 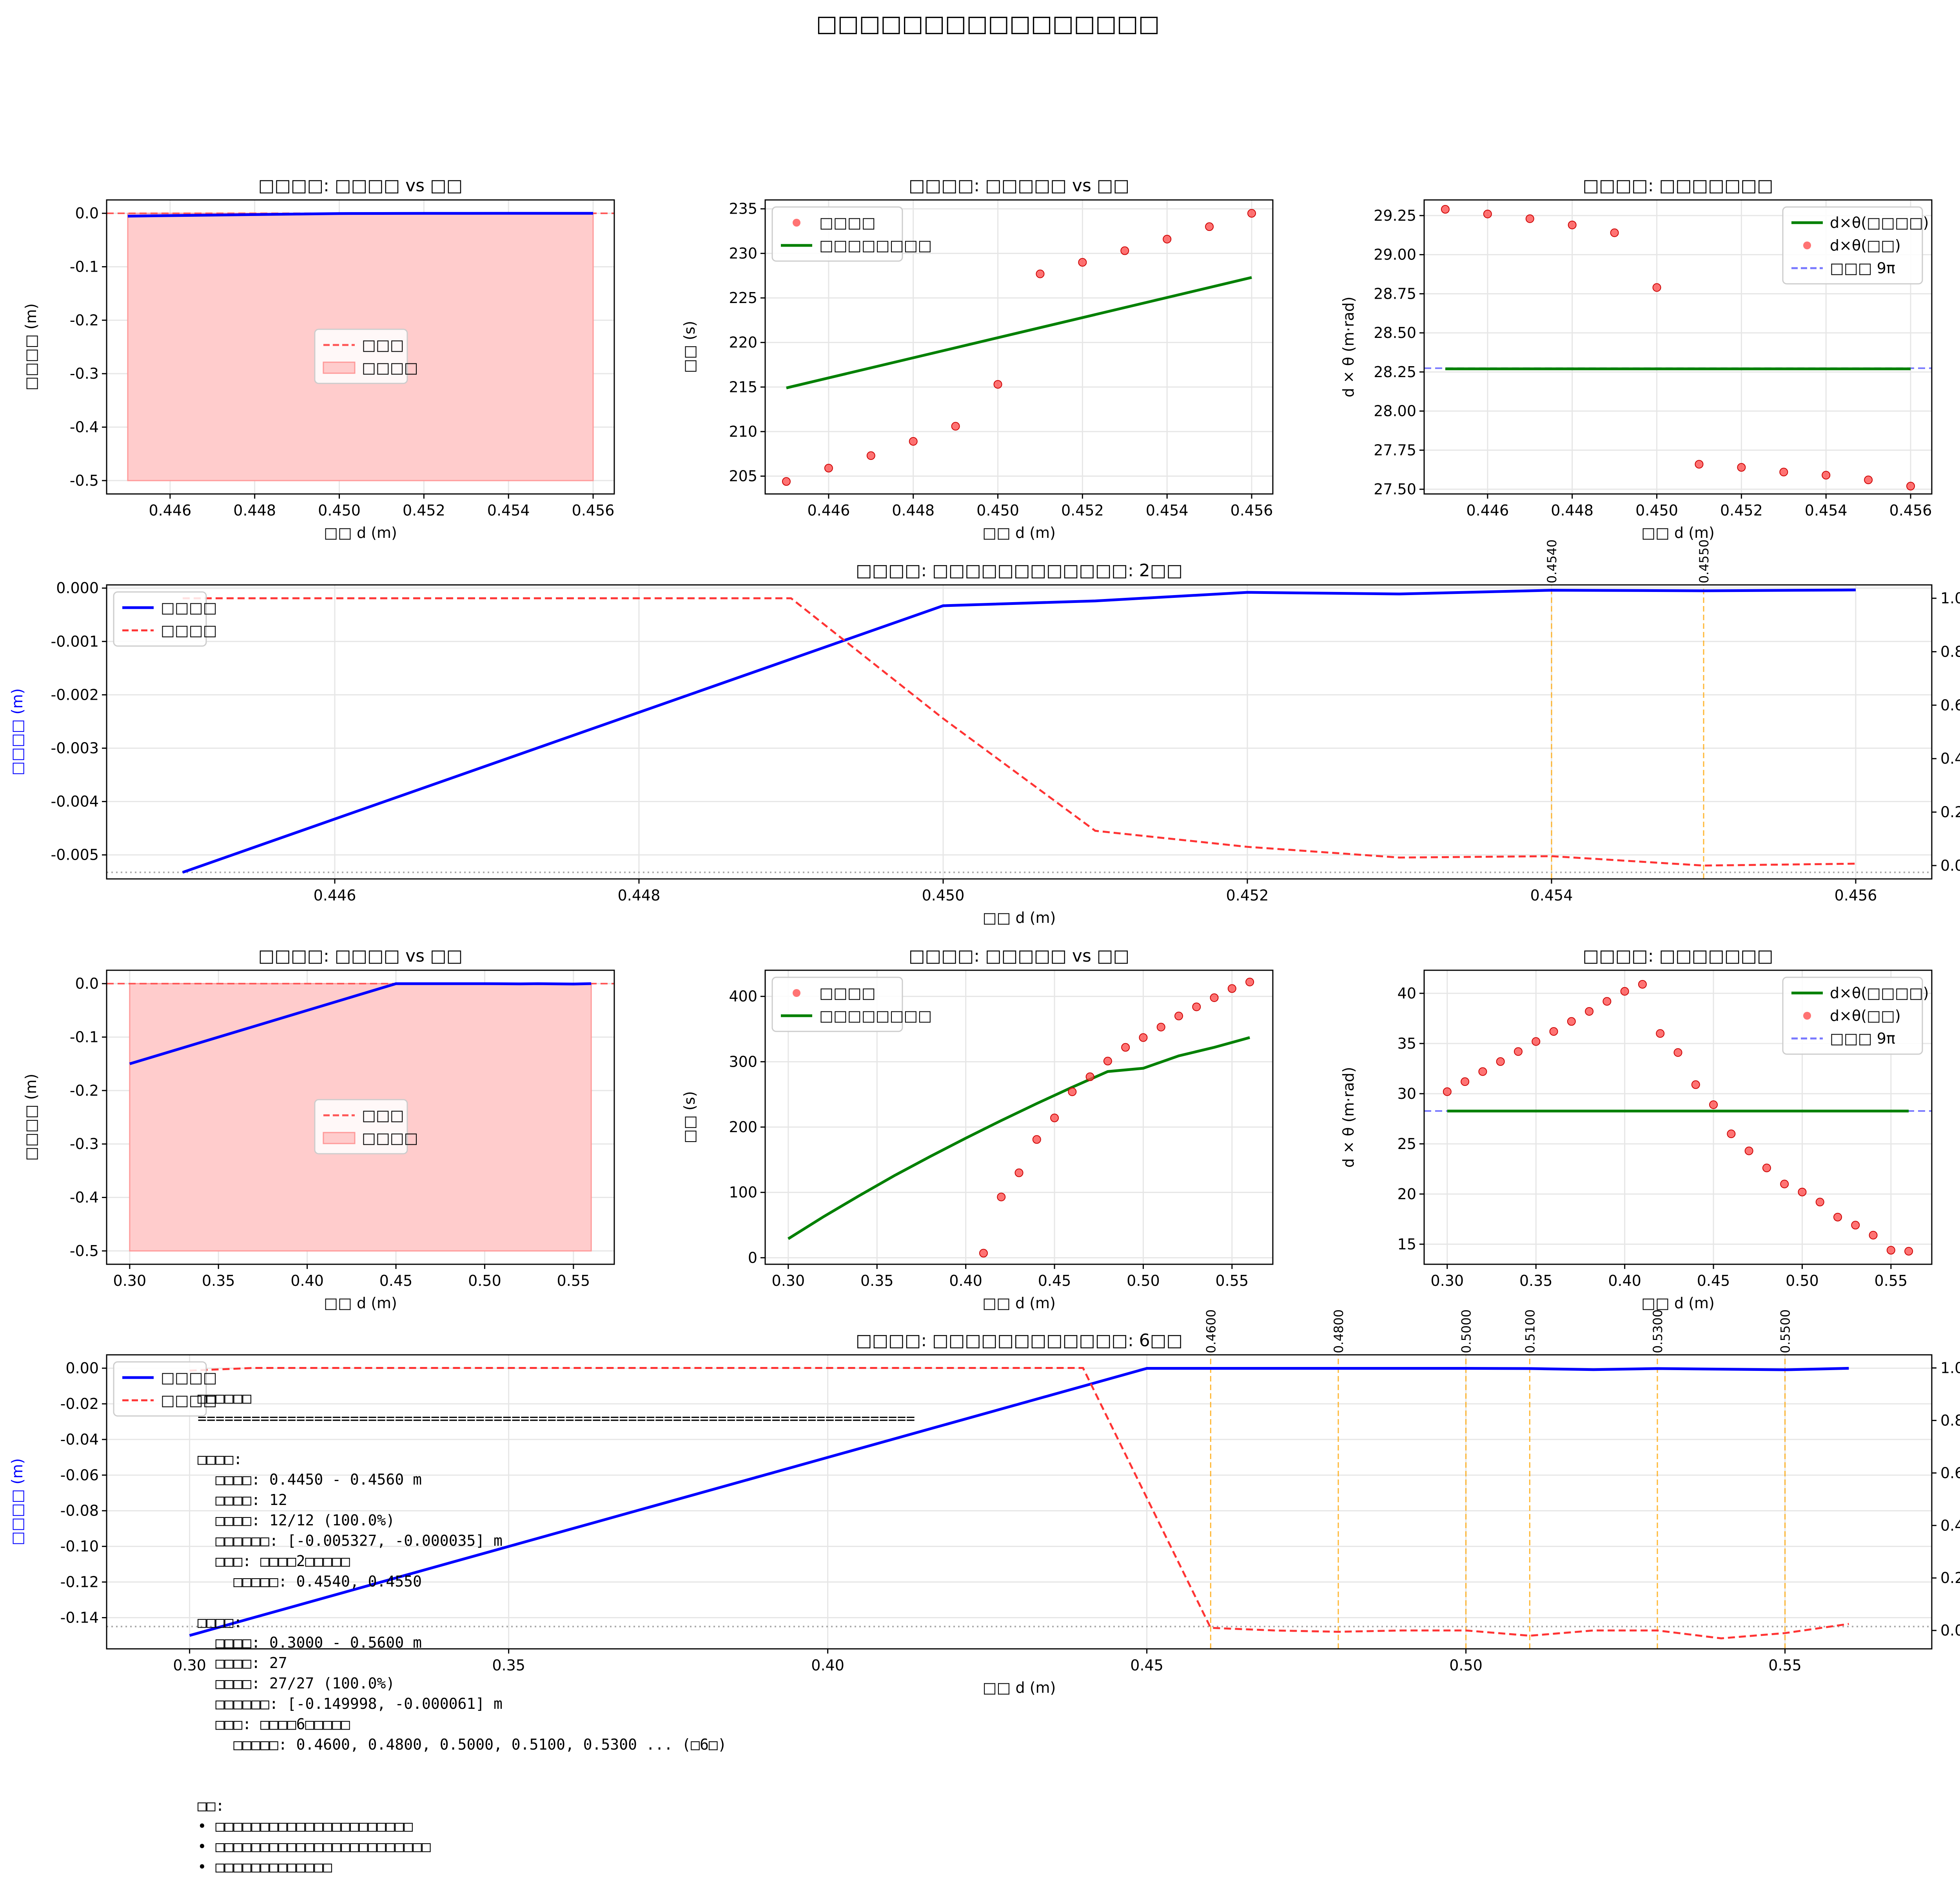 What do you see at coordinates (17, 1501) in the screenshot?
I see `axis-label-y: □□□□ (m)` at bounding box center [17, 1501].